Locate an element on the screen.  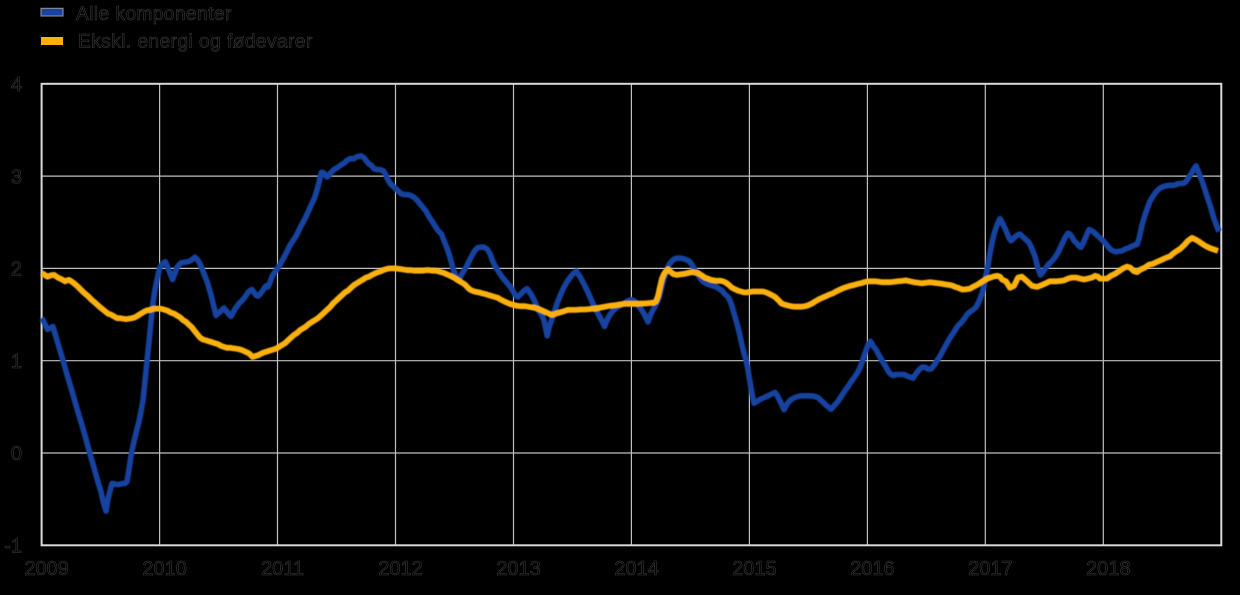
svg-text: 2012 is located at coordinates (400, 569).